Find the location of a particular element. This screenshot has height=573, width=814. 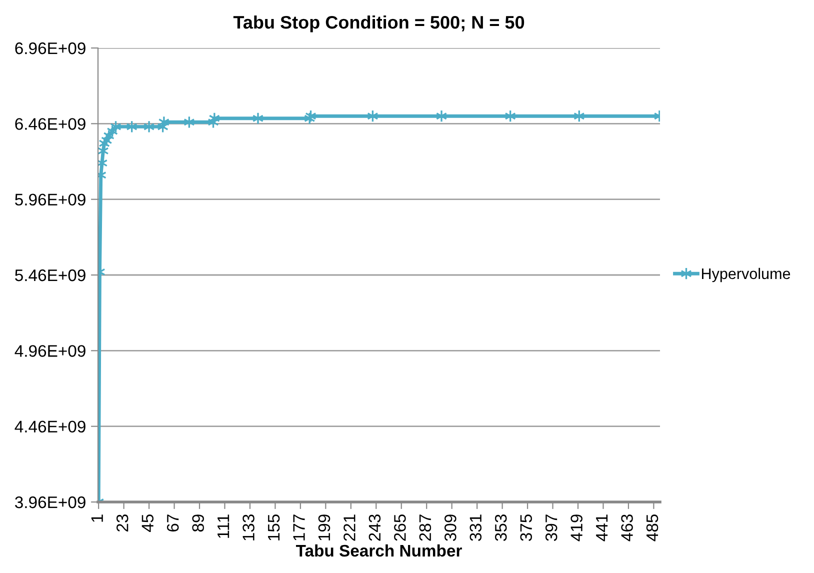

x-tick-label: 23 is located at coordinates (122, 523).